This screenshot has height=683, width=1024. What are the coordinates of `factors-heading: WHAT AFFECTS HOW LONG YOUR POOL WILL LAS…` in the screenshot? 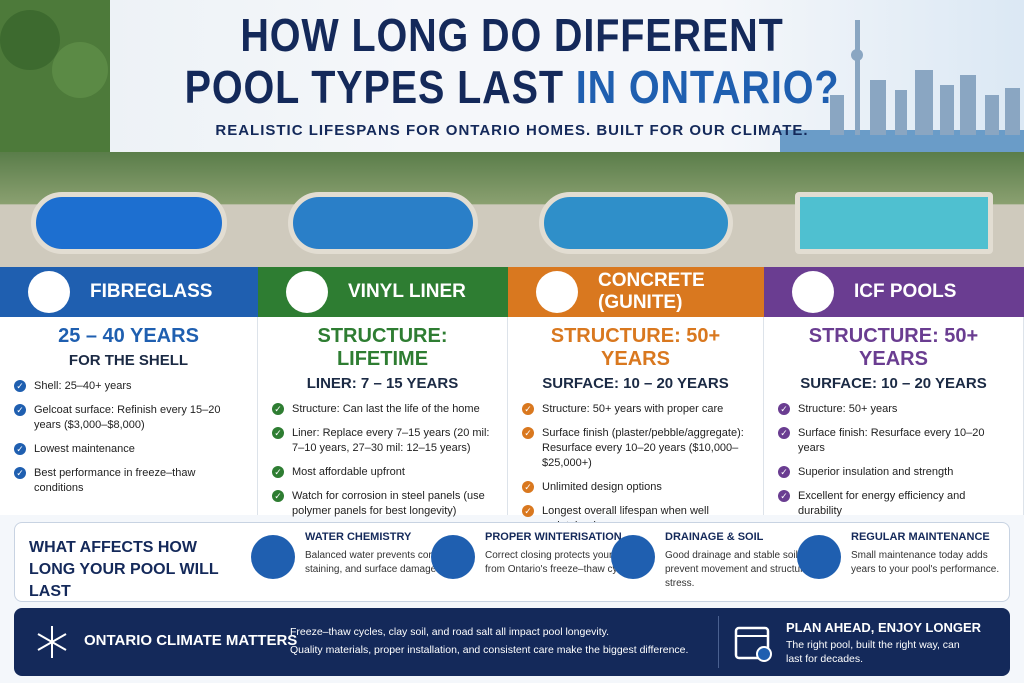 It's located at (124, 569).